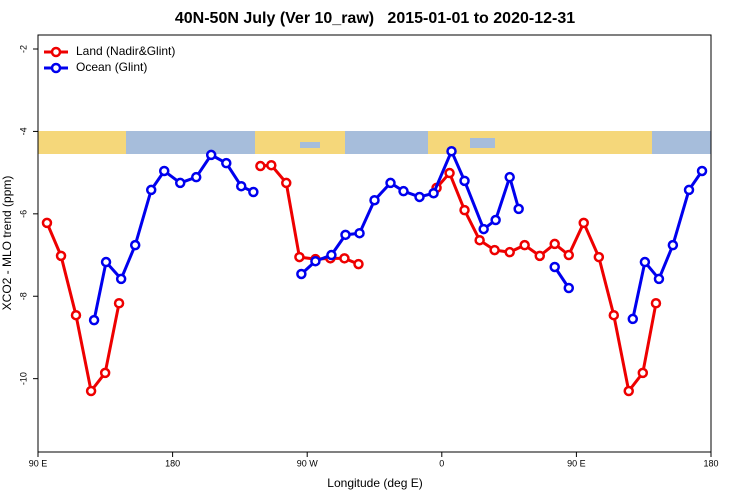 The image size is (750, 500). I want to click on y-tick-label: -8, so click(23, 296).